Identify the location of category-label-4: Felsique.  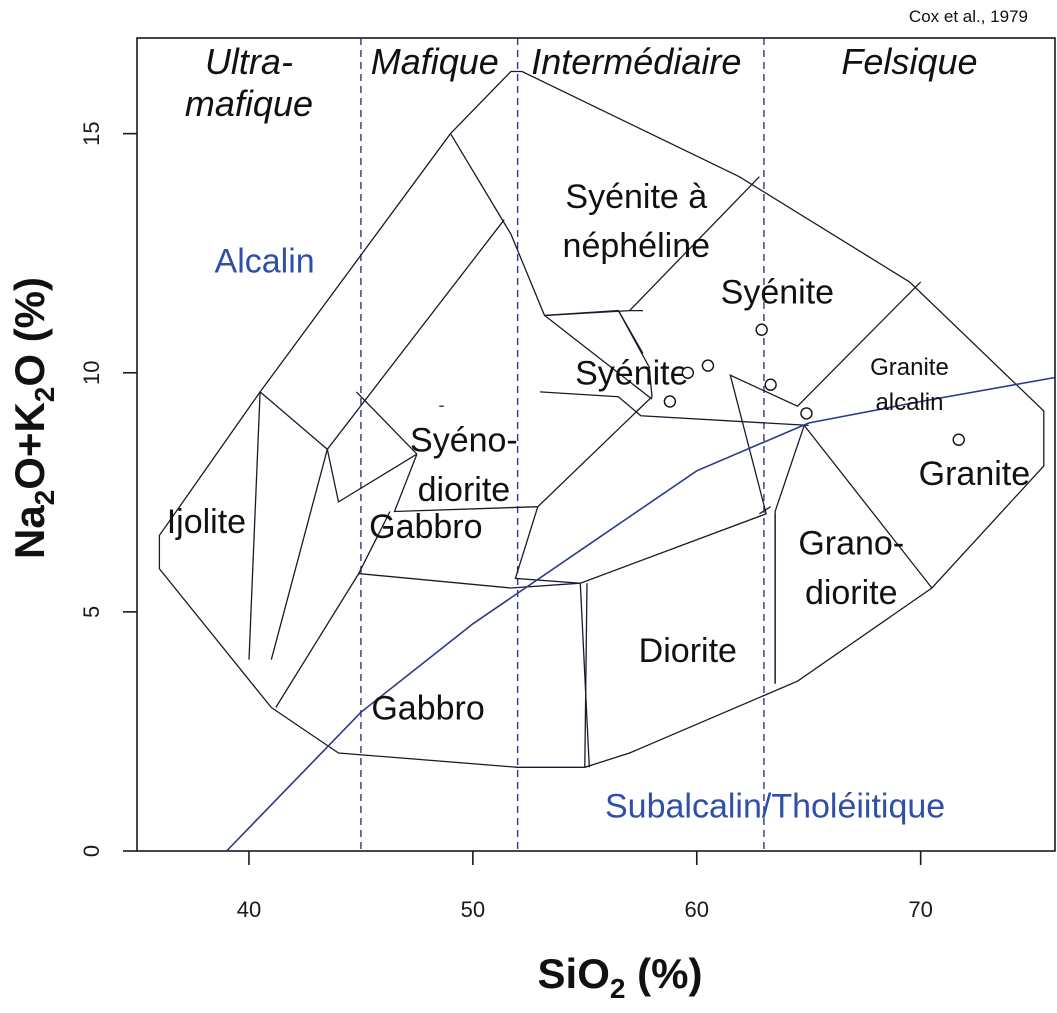
(909, 61).